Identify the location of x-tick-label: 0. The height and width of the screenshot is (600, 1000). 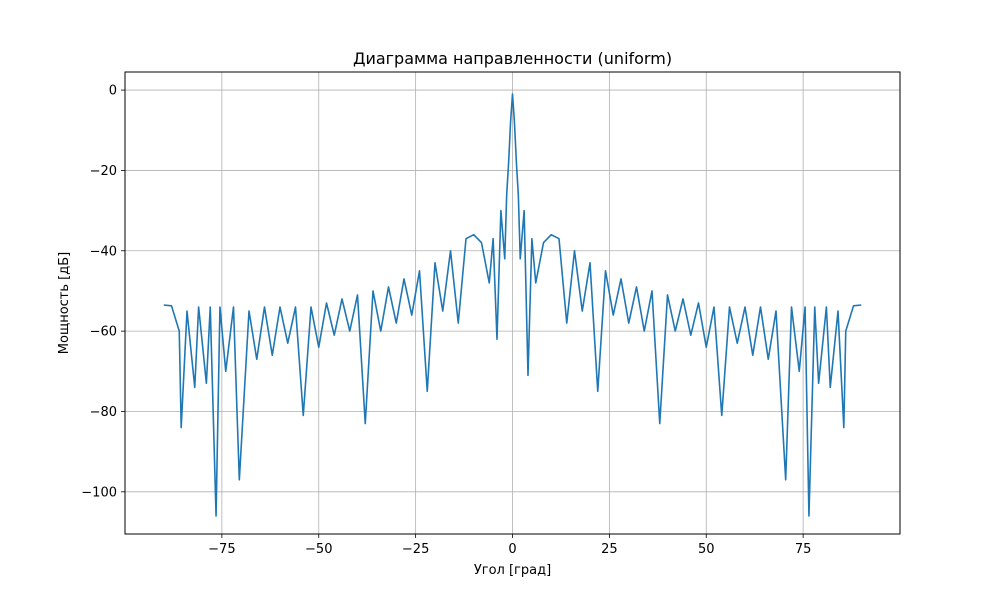
(512, 549).